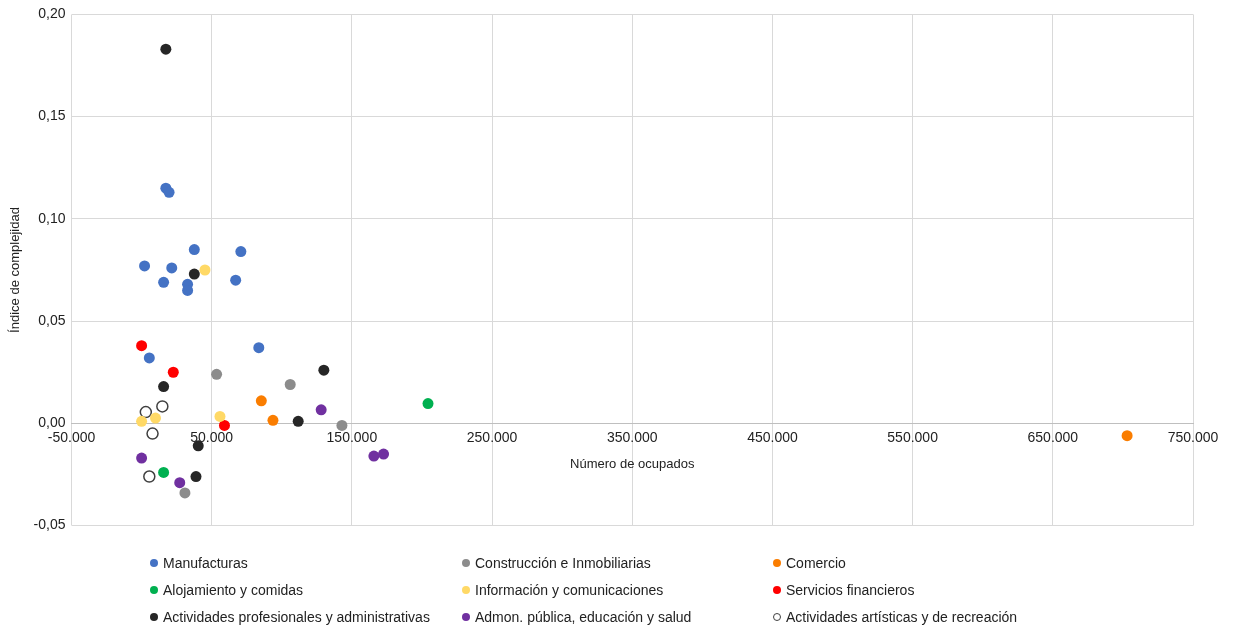 The width and height of the screenshot is (1233, 635). Describe the element at coordinates (850, 590) in the screenshot. I see `legend-label: Servicios financieros` at that location.